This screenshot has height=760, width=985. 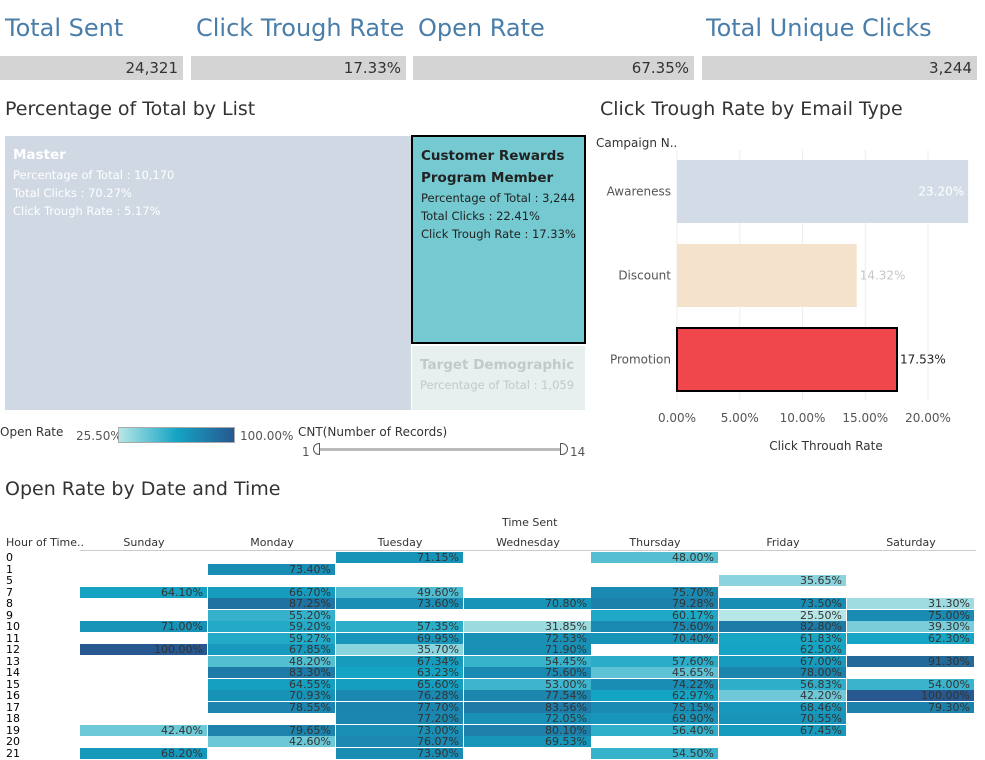 What do you see at coordinates (497, 385) in the screenshot?
I see `tile-line: Percentage of Total : 1,059` at bounding box center [497, 385].